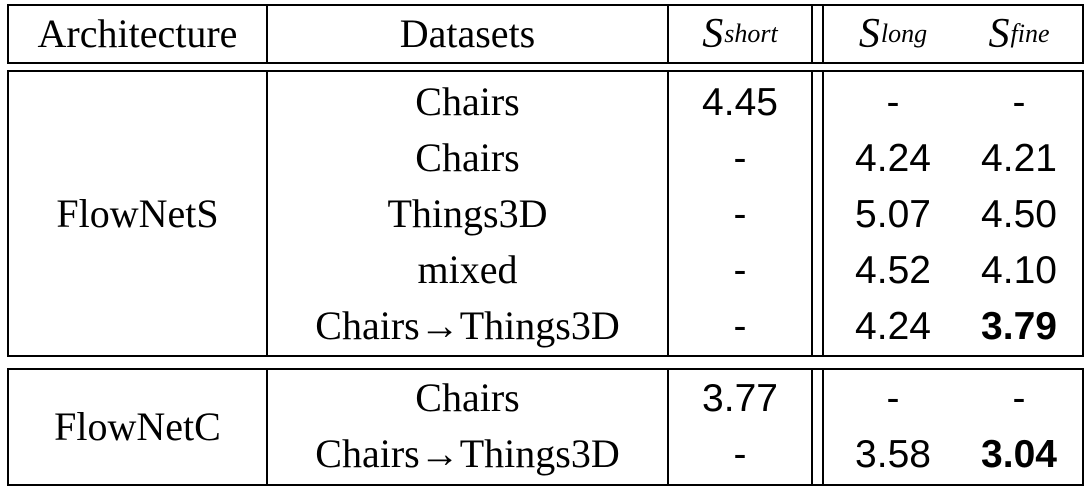 Image resolution: width=1089 pixels, height=491 pixels. I want to click on rule-group2-top, so click(545, 369).